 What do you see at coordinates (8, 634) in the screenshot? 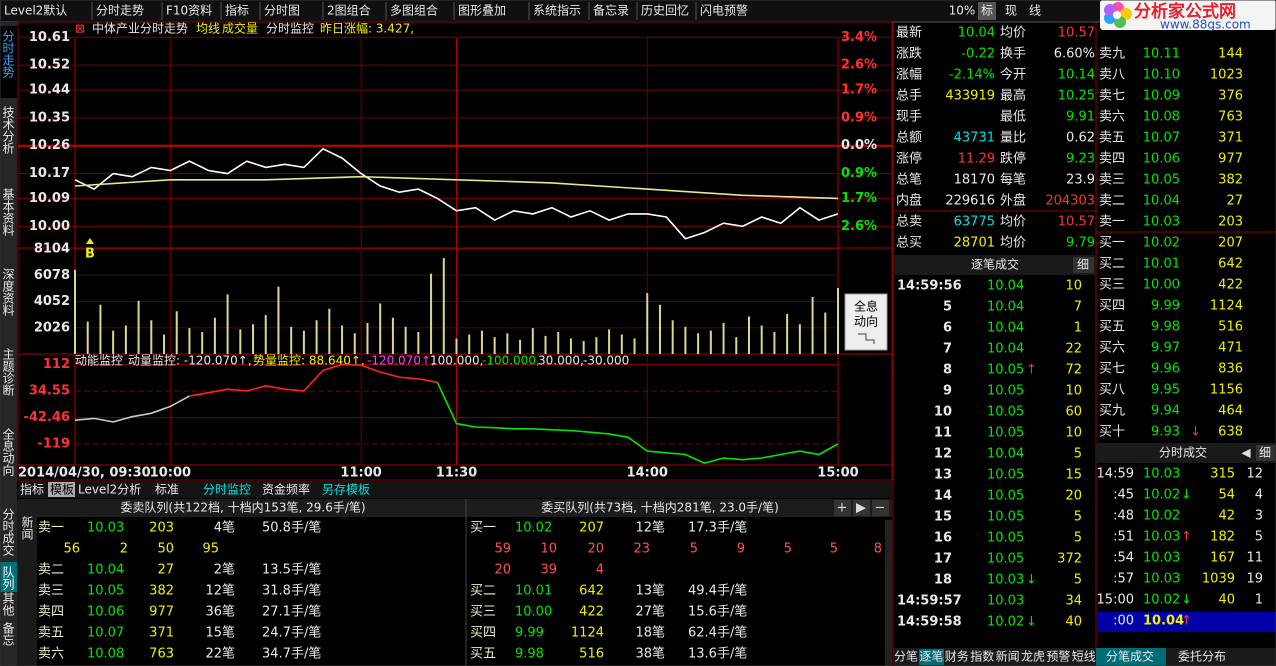
I see `side-tab: 备忘` at bounding box center [8, 634].